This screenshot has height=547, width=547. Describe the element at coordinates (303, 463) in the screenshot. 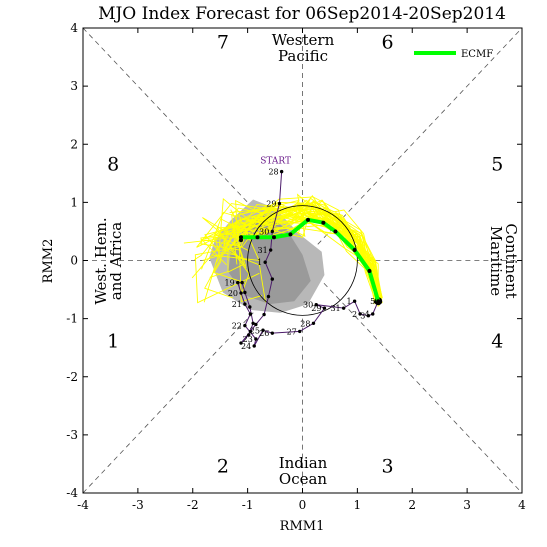

I see `region-bottom-line1: Indian` at that location.